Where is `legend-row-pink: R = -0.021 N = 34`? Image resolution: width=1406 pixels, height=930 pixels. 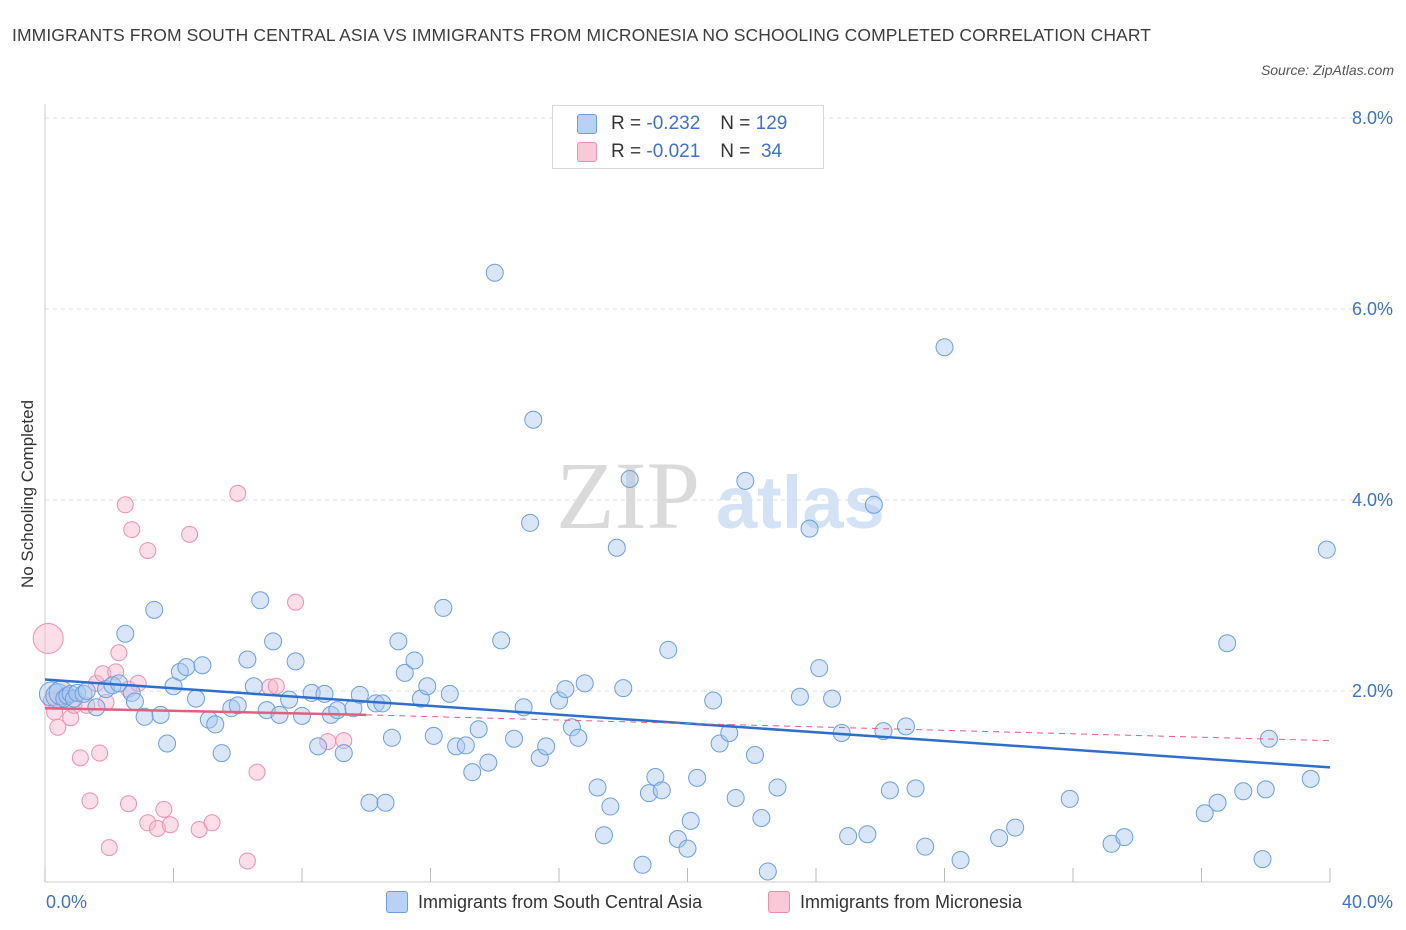
legend-row-pink: R = -0.021 N = 34 is located at coordinates (679, 152).